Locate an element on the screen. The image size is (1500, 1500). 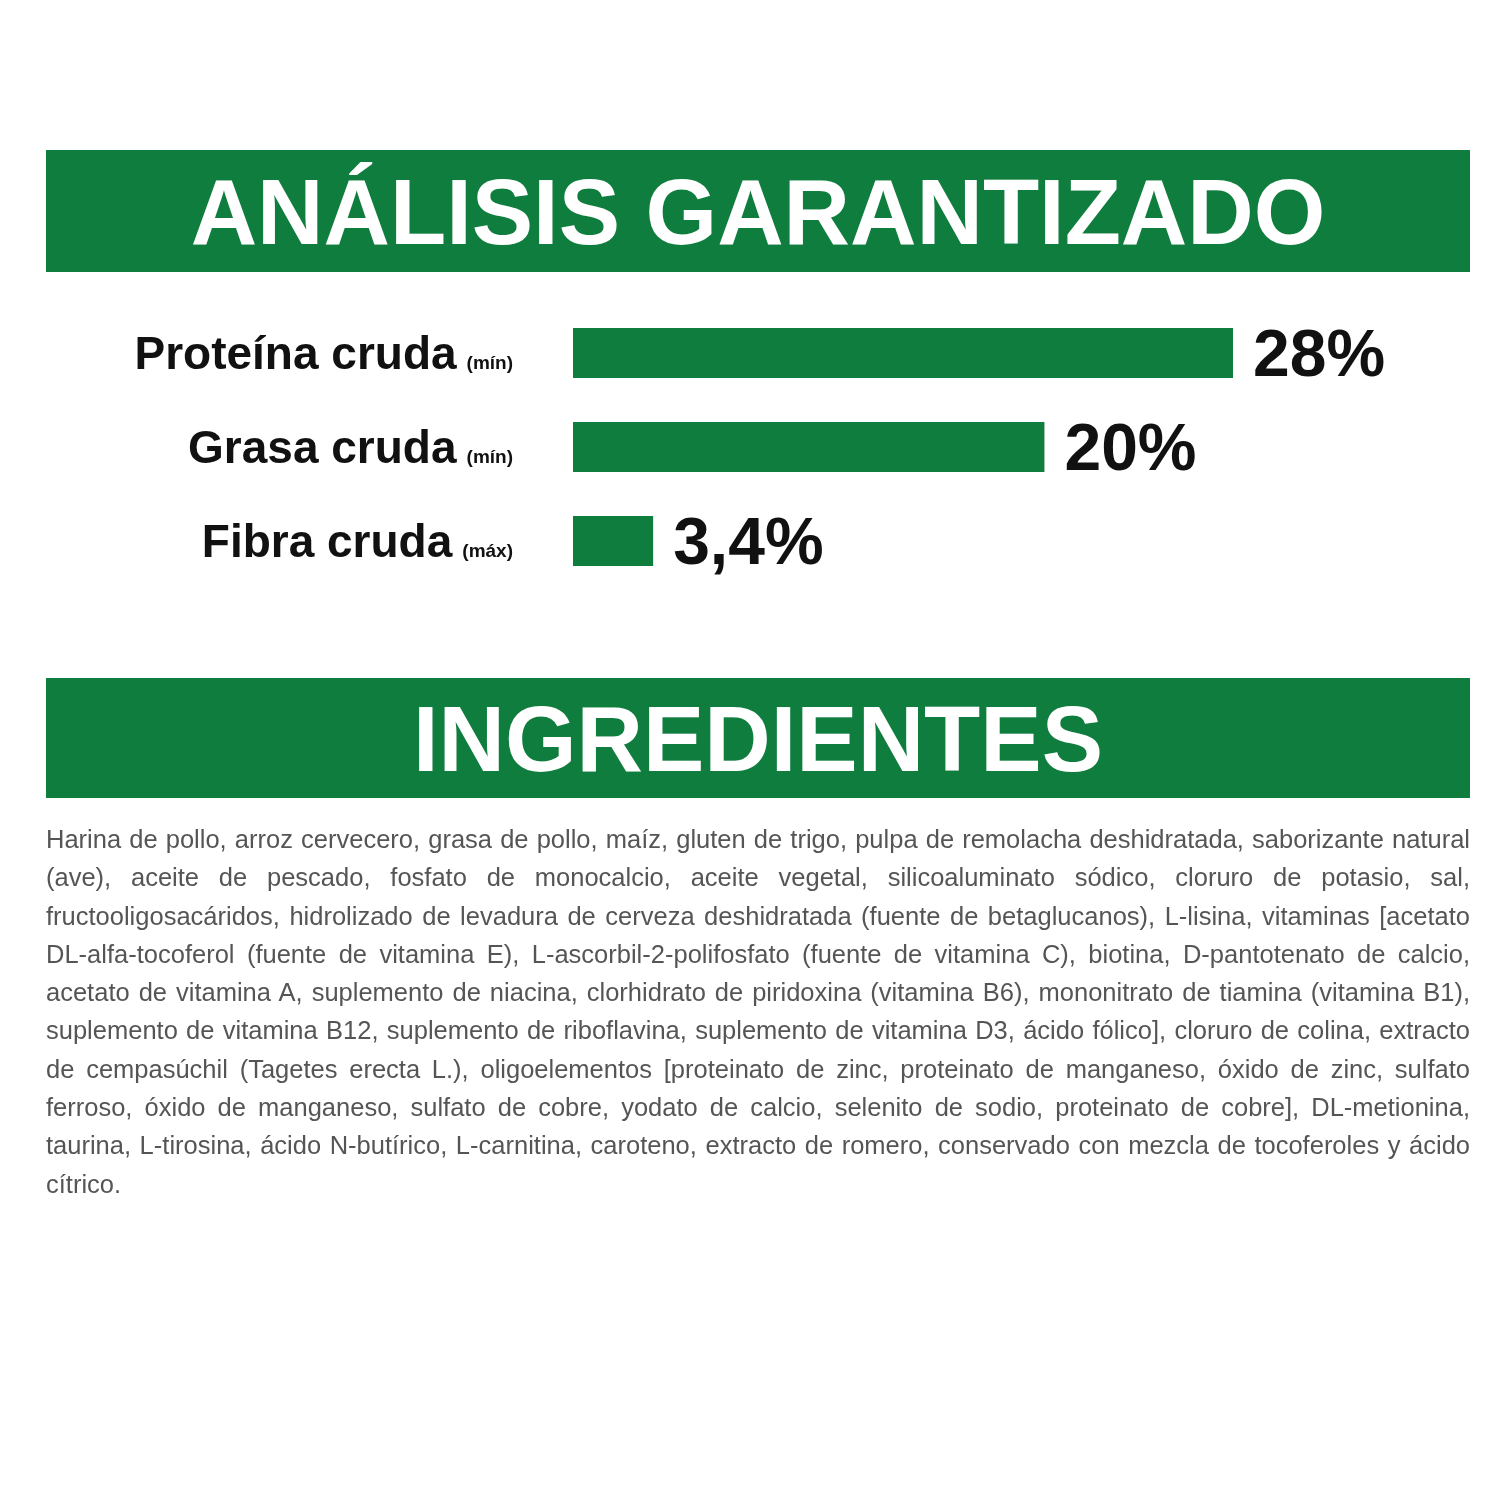
text: INGREDIENTES is located at coordinates (758, 739).